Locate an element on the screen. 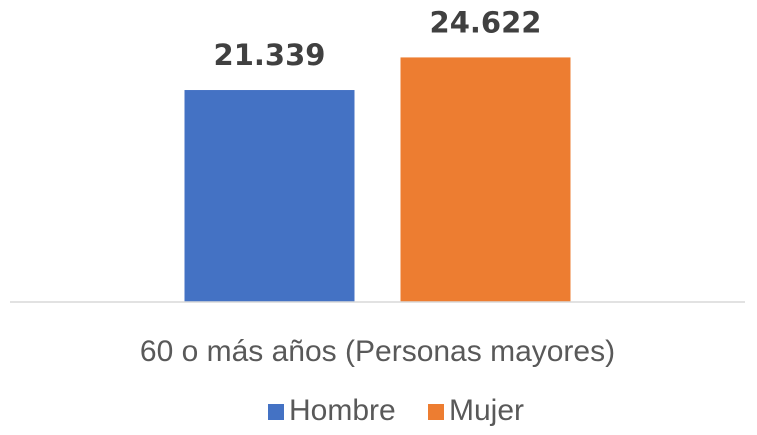 This screenshot has height=435, width=757. data-label: 21.339 is located at coordinates (270, 55).